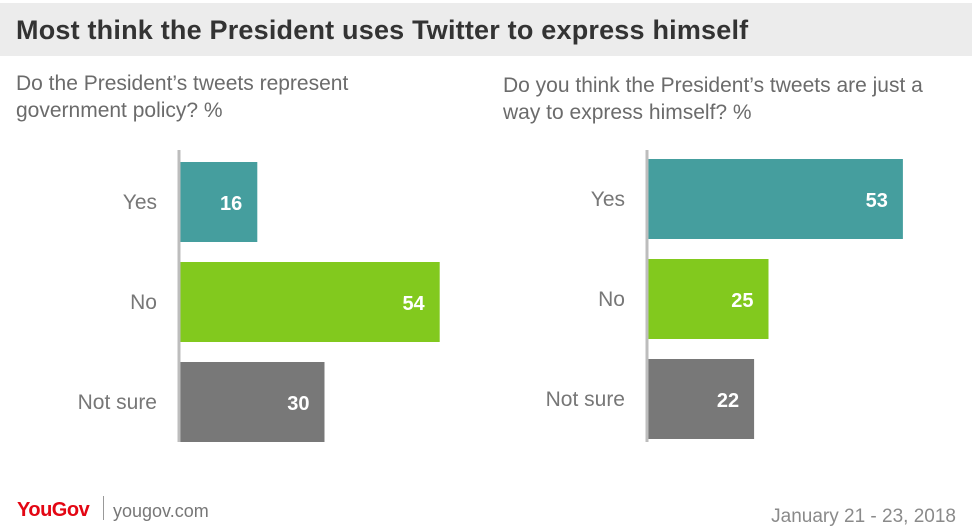  I want to click on footer-url: yougov.com, so click(161, 511).